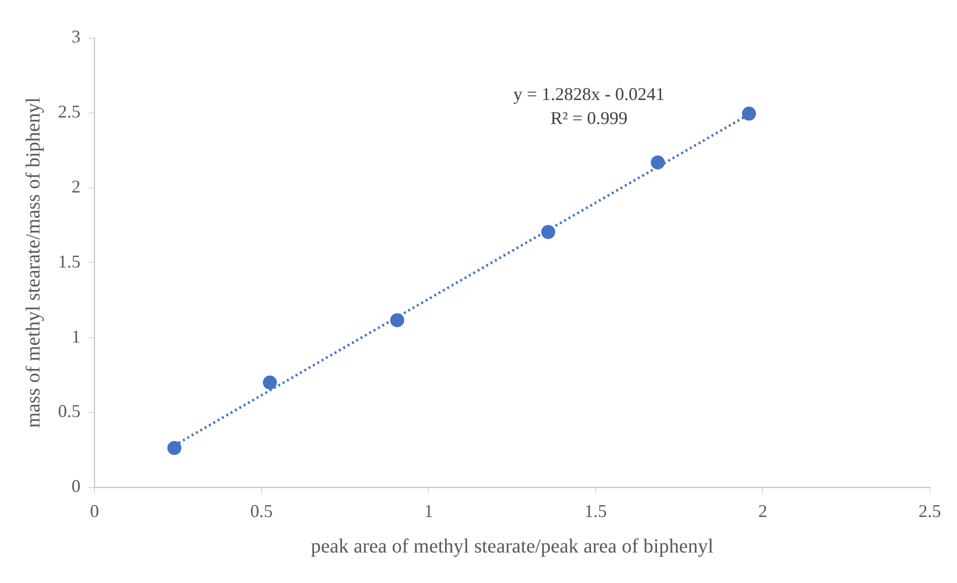 This screenshot has height=583, width=957. Describe the element at coordinates (929, 510) in the screenshot. I see `x-tick-label: 2.5` at that location.